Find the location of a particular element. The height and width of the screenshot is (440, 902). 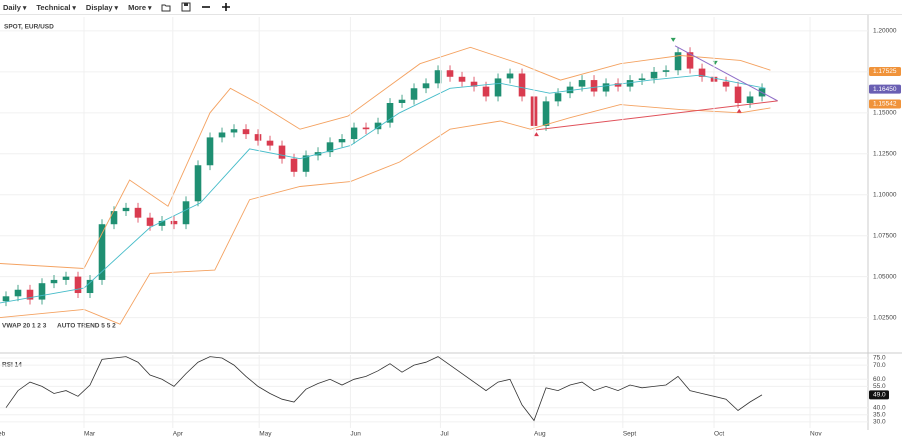

y-tick-label: 55.0 is located at coordinates (879, 386).